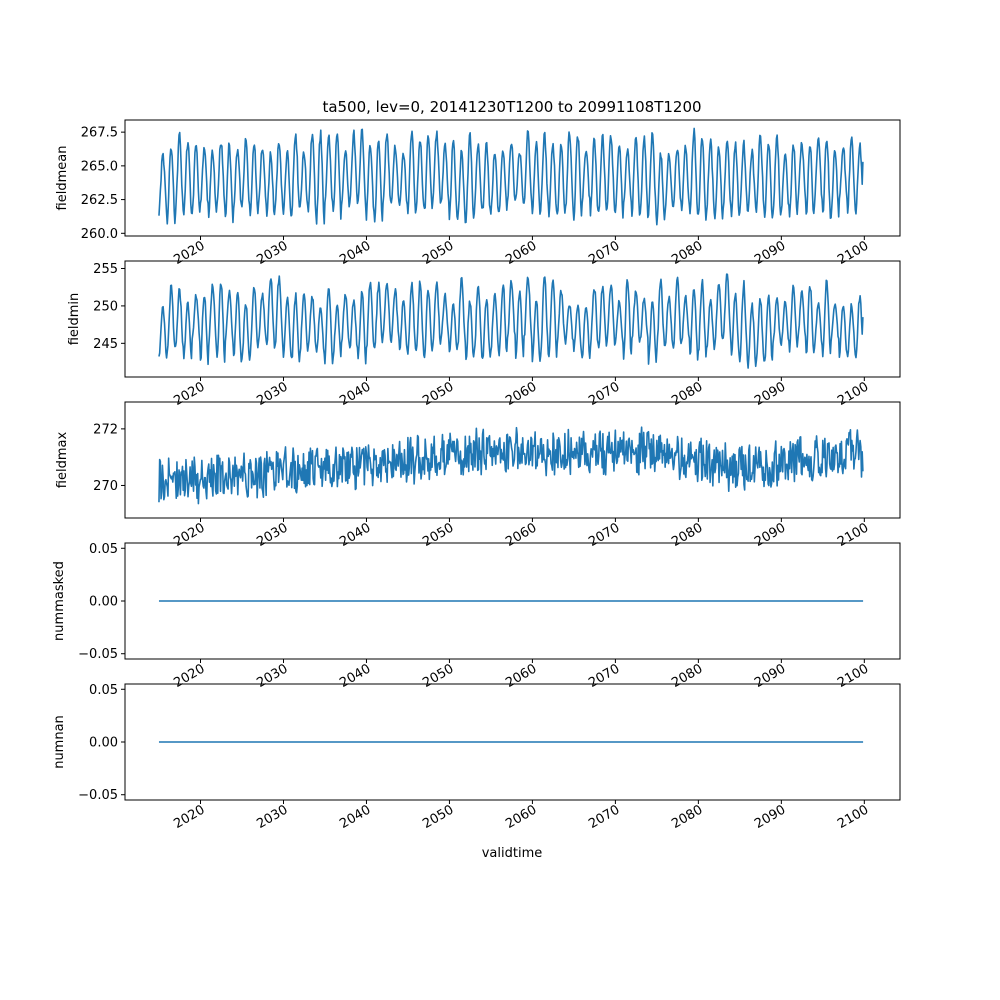  Describe the element at coordinates (105, 429) in the screenshot. I see `y-tick-label-fieldmax: 272` at that location.